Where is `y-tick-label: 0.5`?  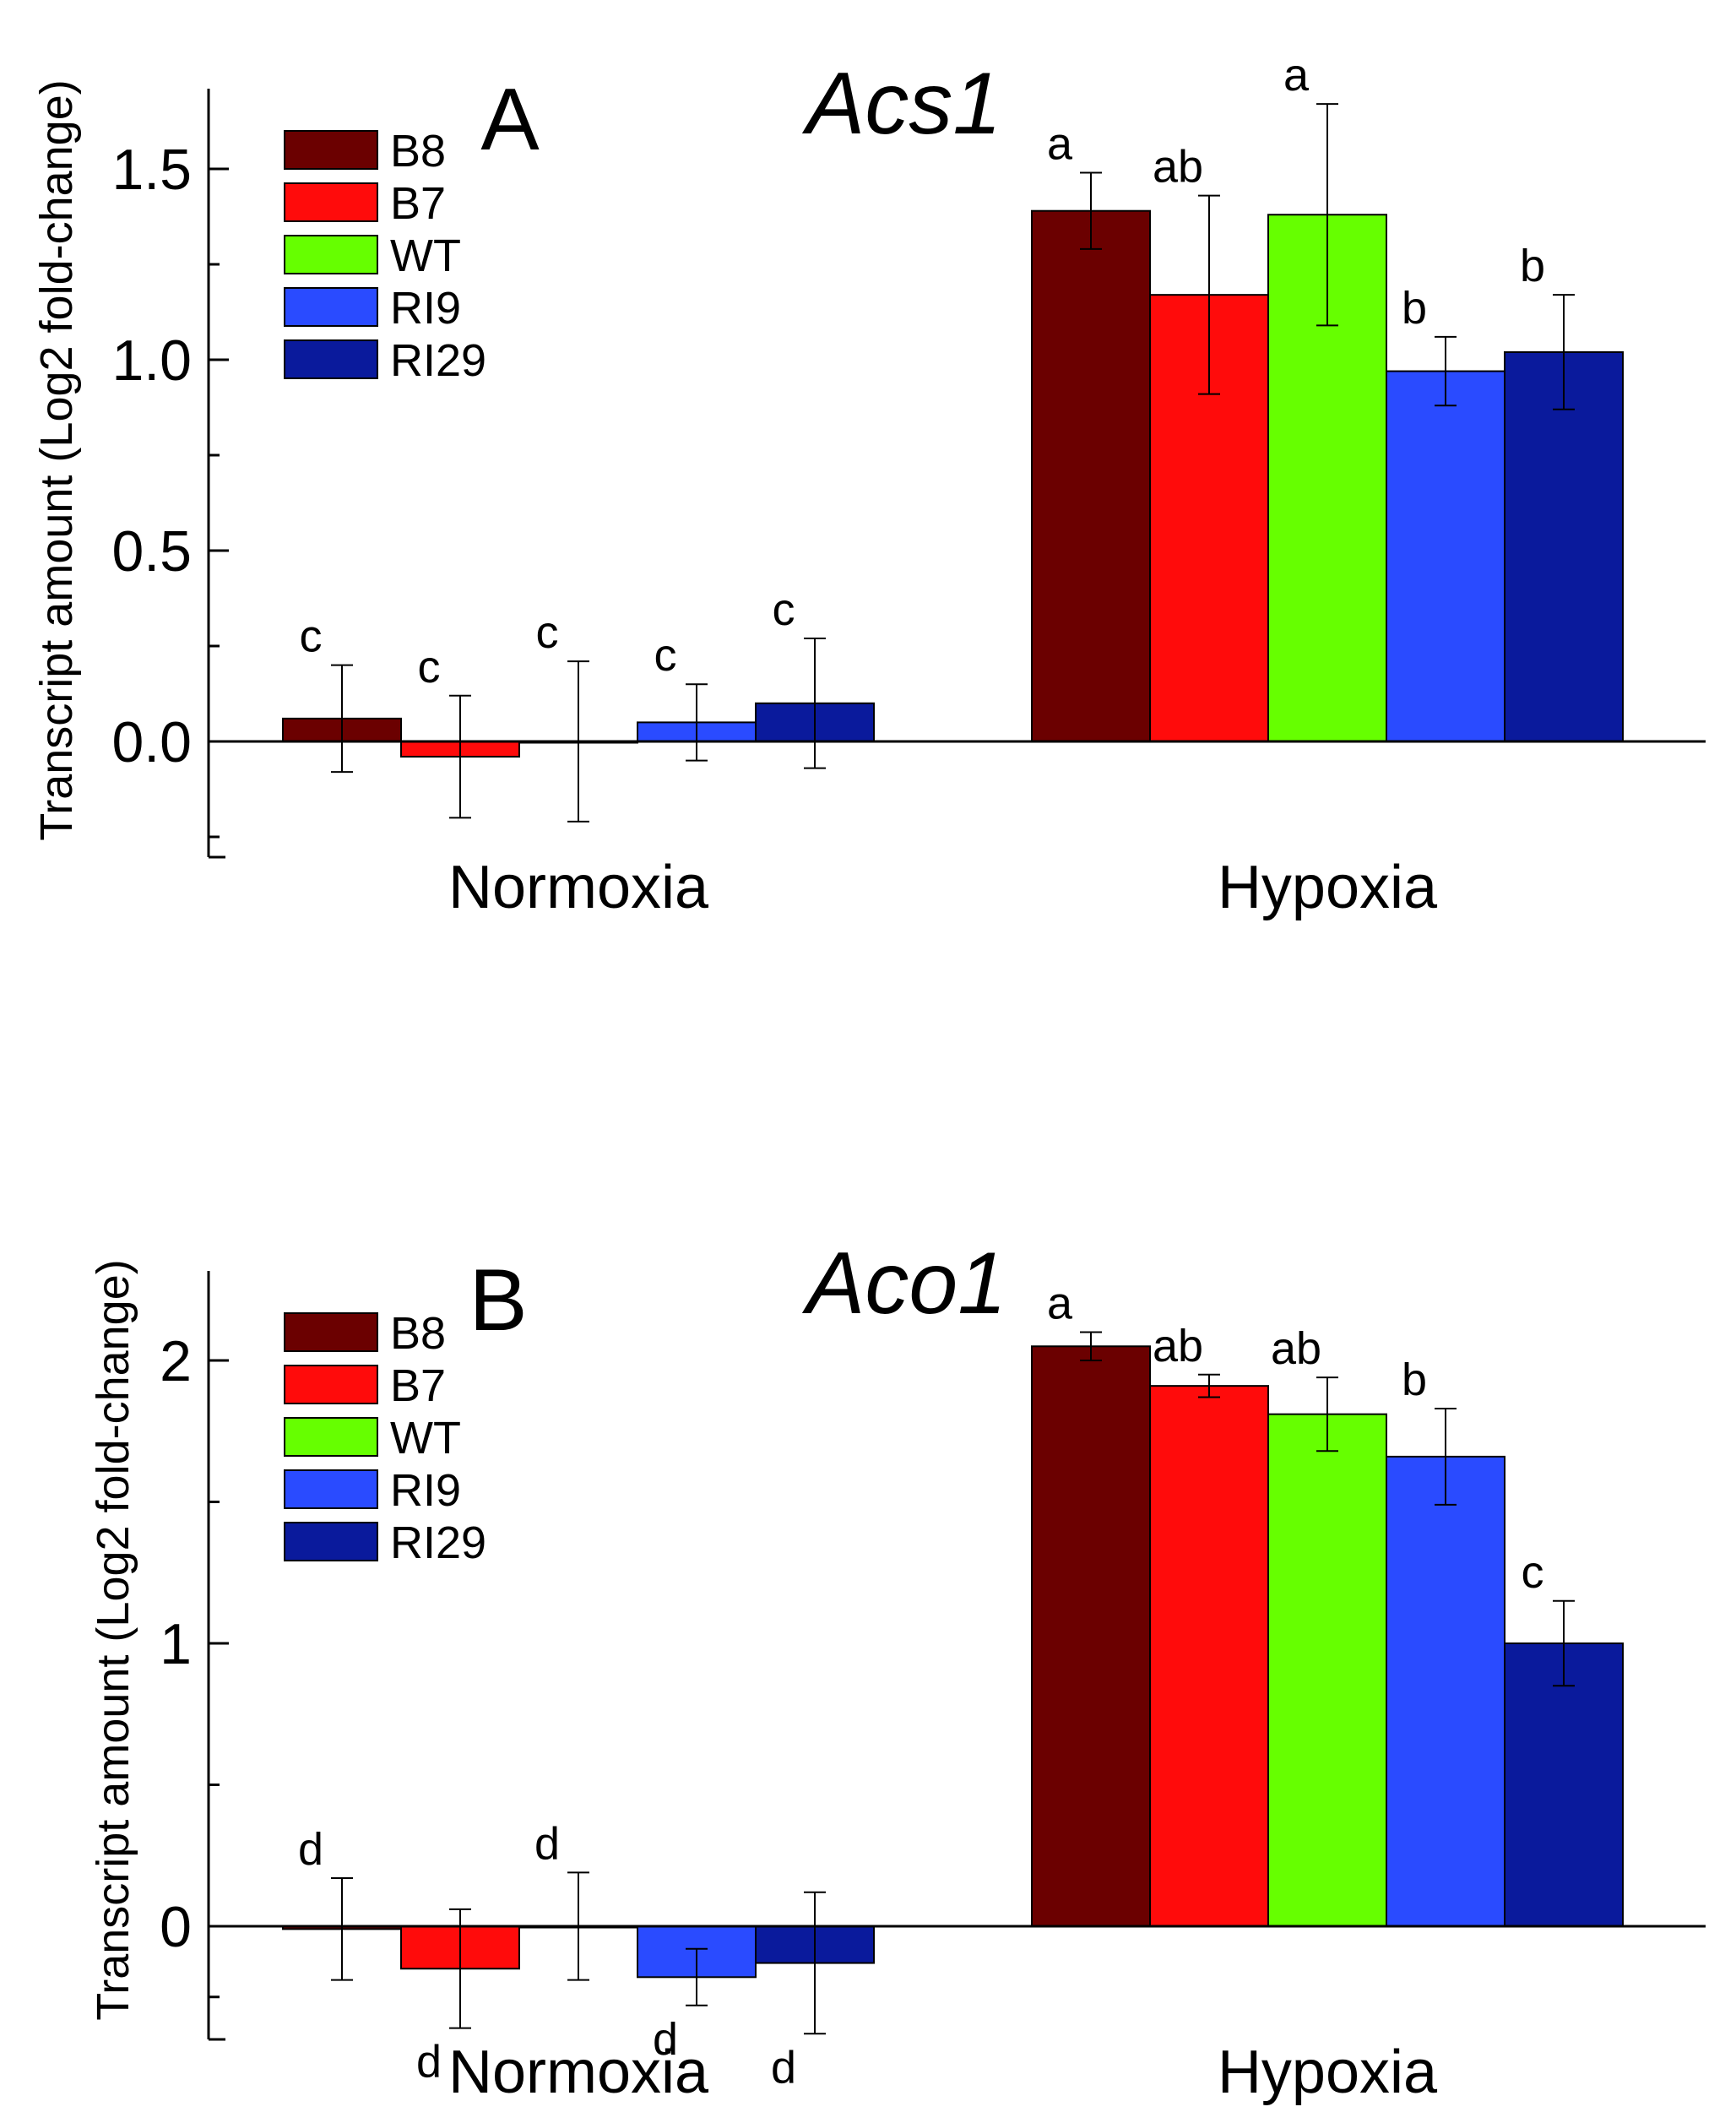
y-tick-label: 0.5 is located at coordinates (151, 552).